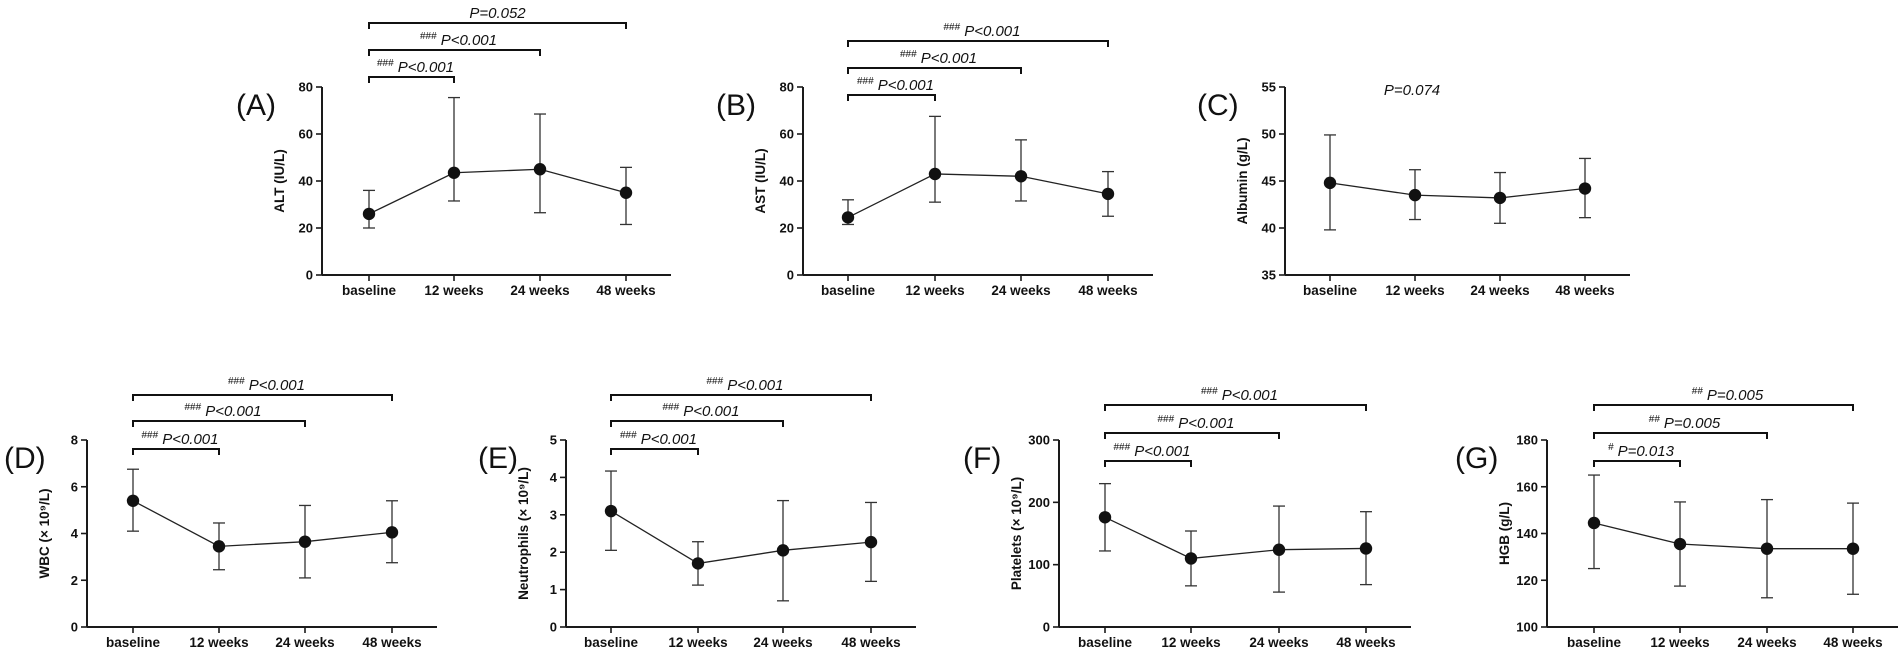 The image size is (1902, 653). Describe the element at coordinates (697, 642) in the screenshot. I see `x-tick-label: 12 weeks` at that location.